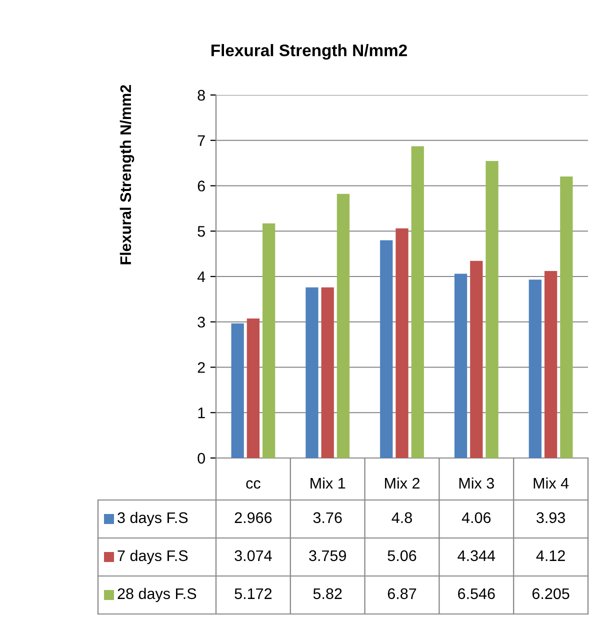  I want to click on data-label: 3.93, so click(550, 518).